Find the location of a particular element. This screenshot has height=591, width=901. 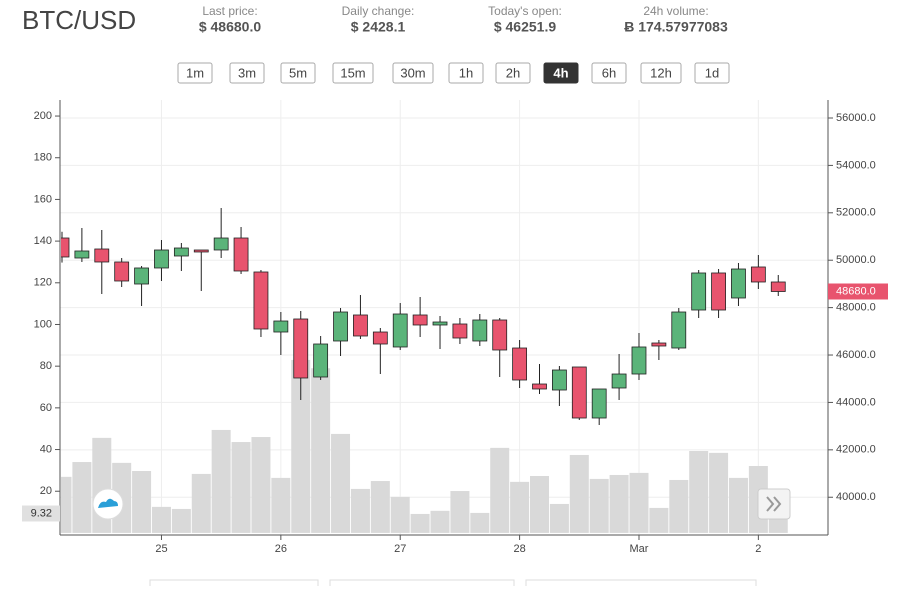

interval-button: 5m is located at coordinates (298, 73).